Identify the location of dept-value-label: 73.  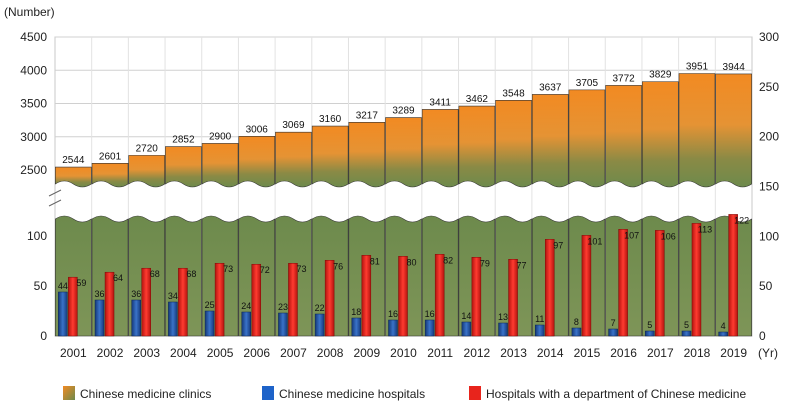
(228, 269).